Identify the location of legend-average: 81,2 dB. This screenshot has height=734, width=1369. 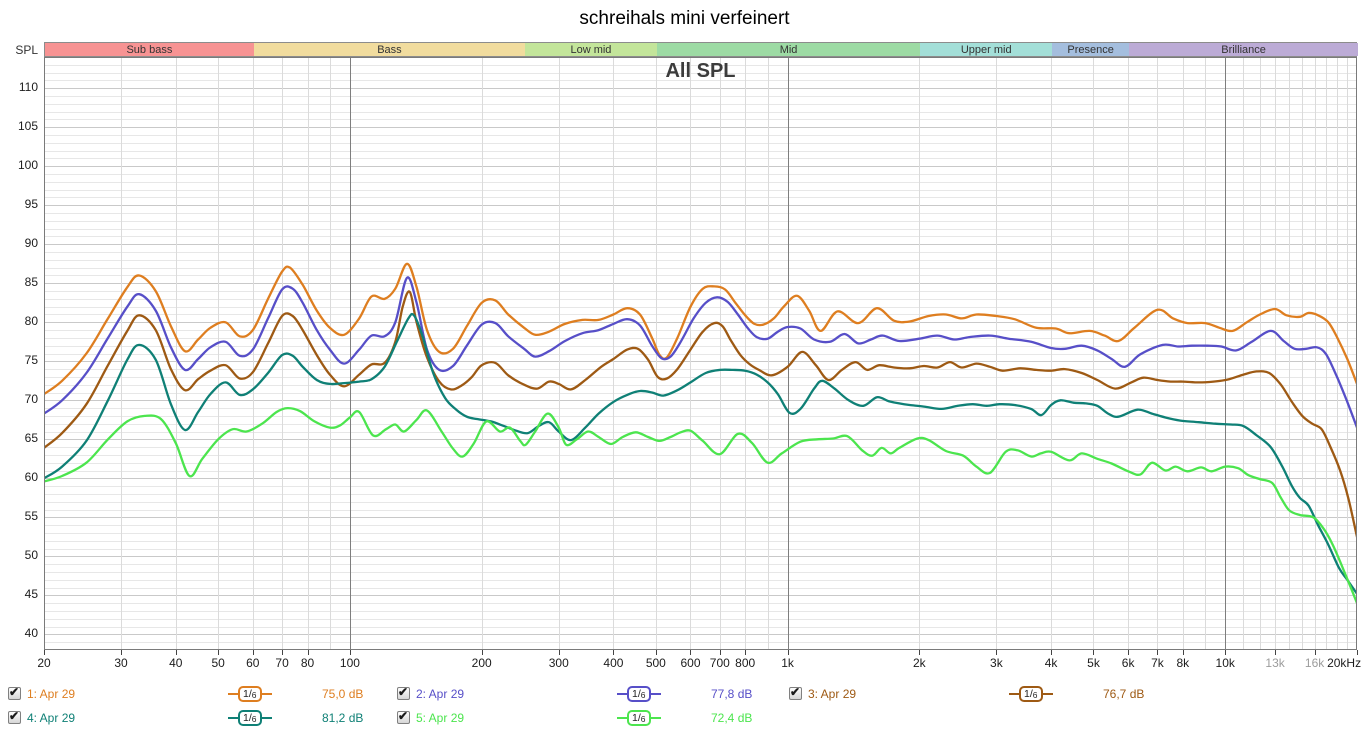
(343, 718).